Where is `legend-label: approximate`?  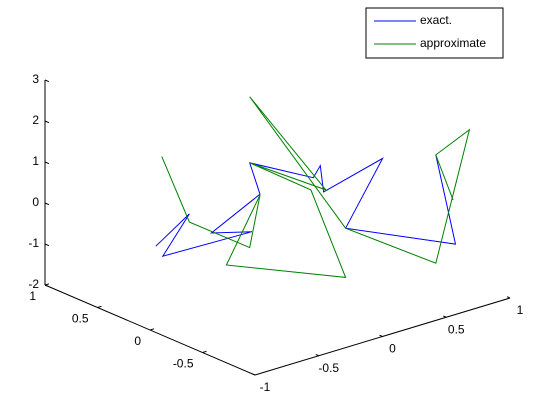
legend-label: approximate is located at coordinates (453, 43).